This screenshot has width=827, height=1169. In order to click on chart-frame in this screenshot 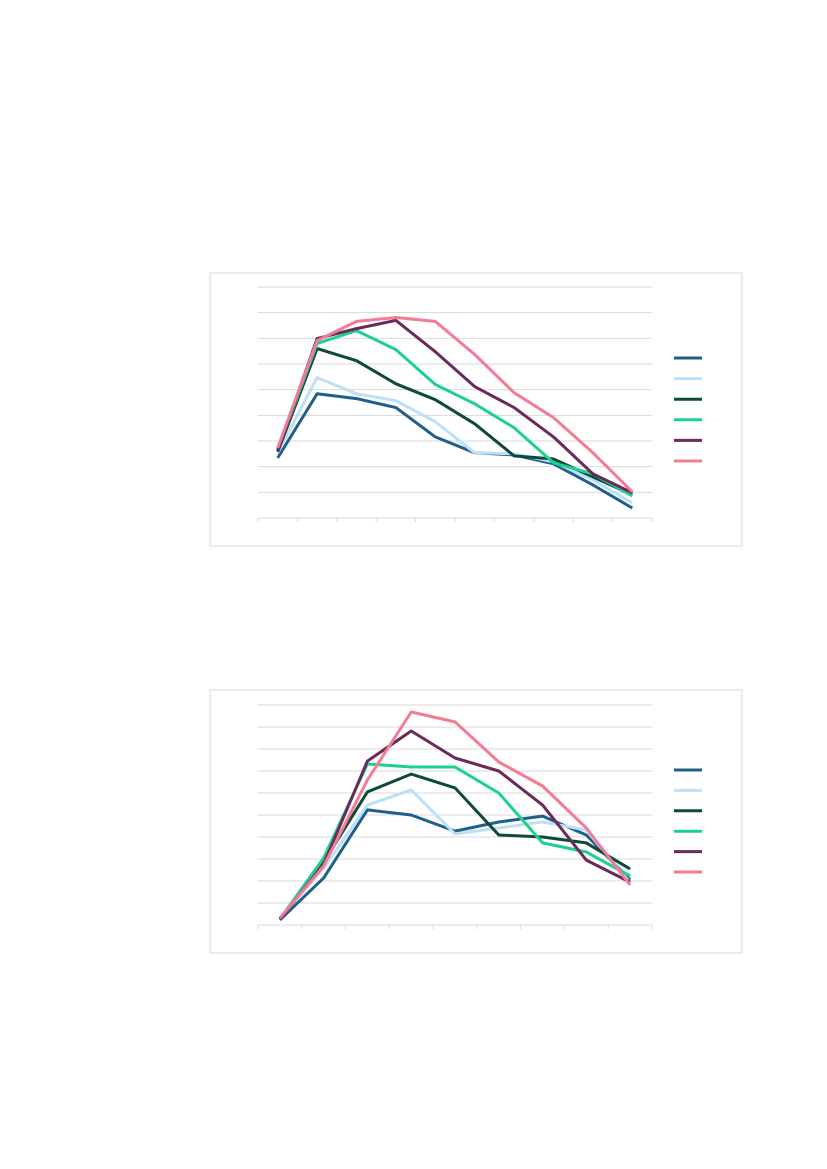, I will do `click(476, 821)`.